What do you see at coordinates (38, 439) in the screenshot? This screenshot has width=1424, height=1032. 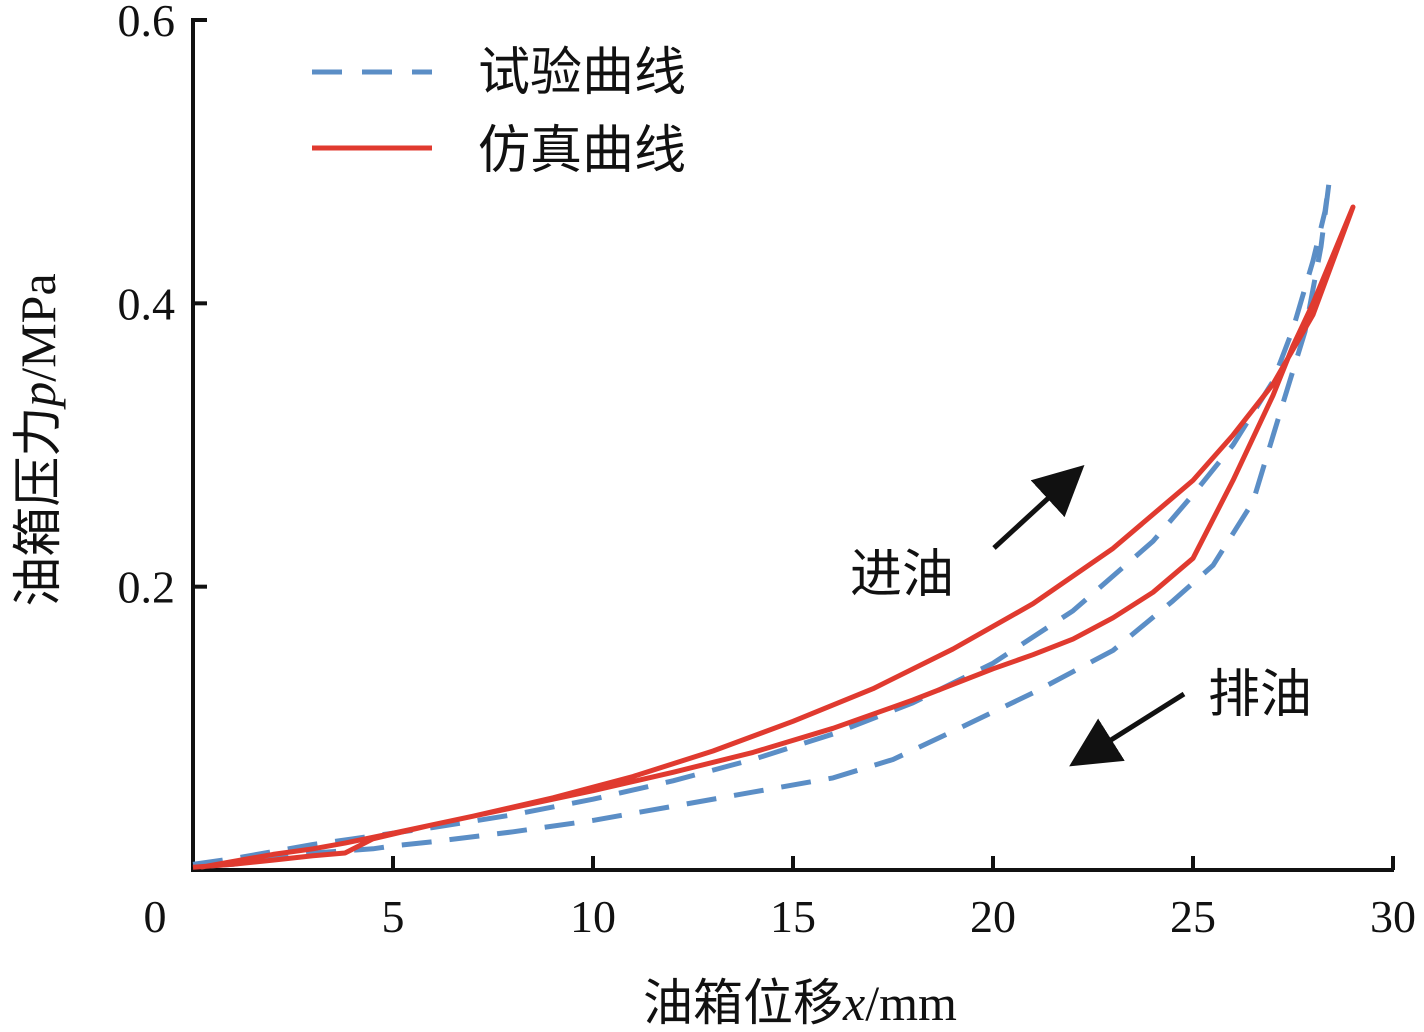 I see `y-axis-title: 油箱压力p/MPa` at bounding box center [38, 439].